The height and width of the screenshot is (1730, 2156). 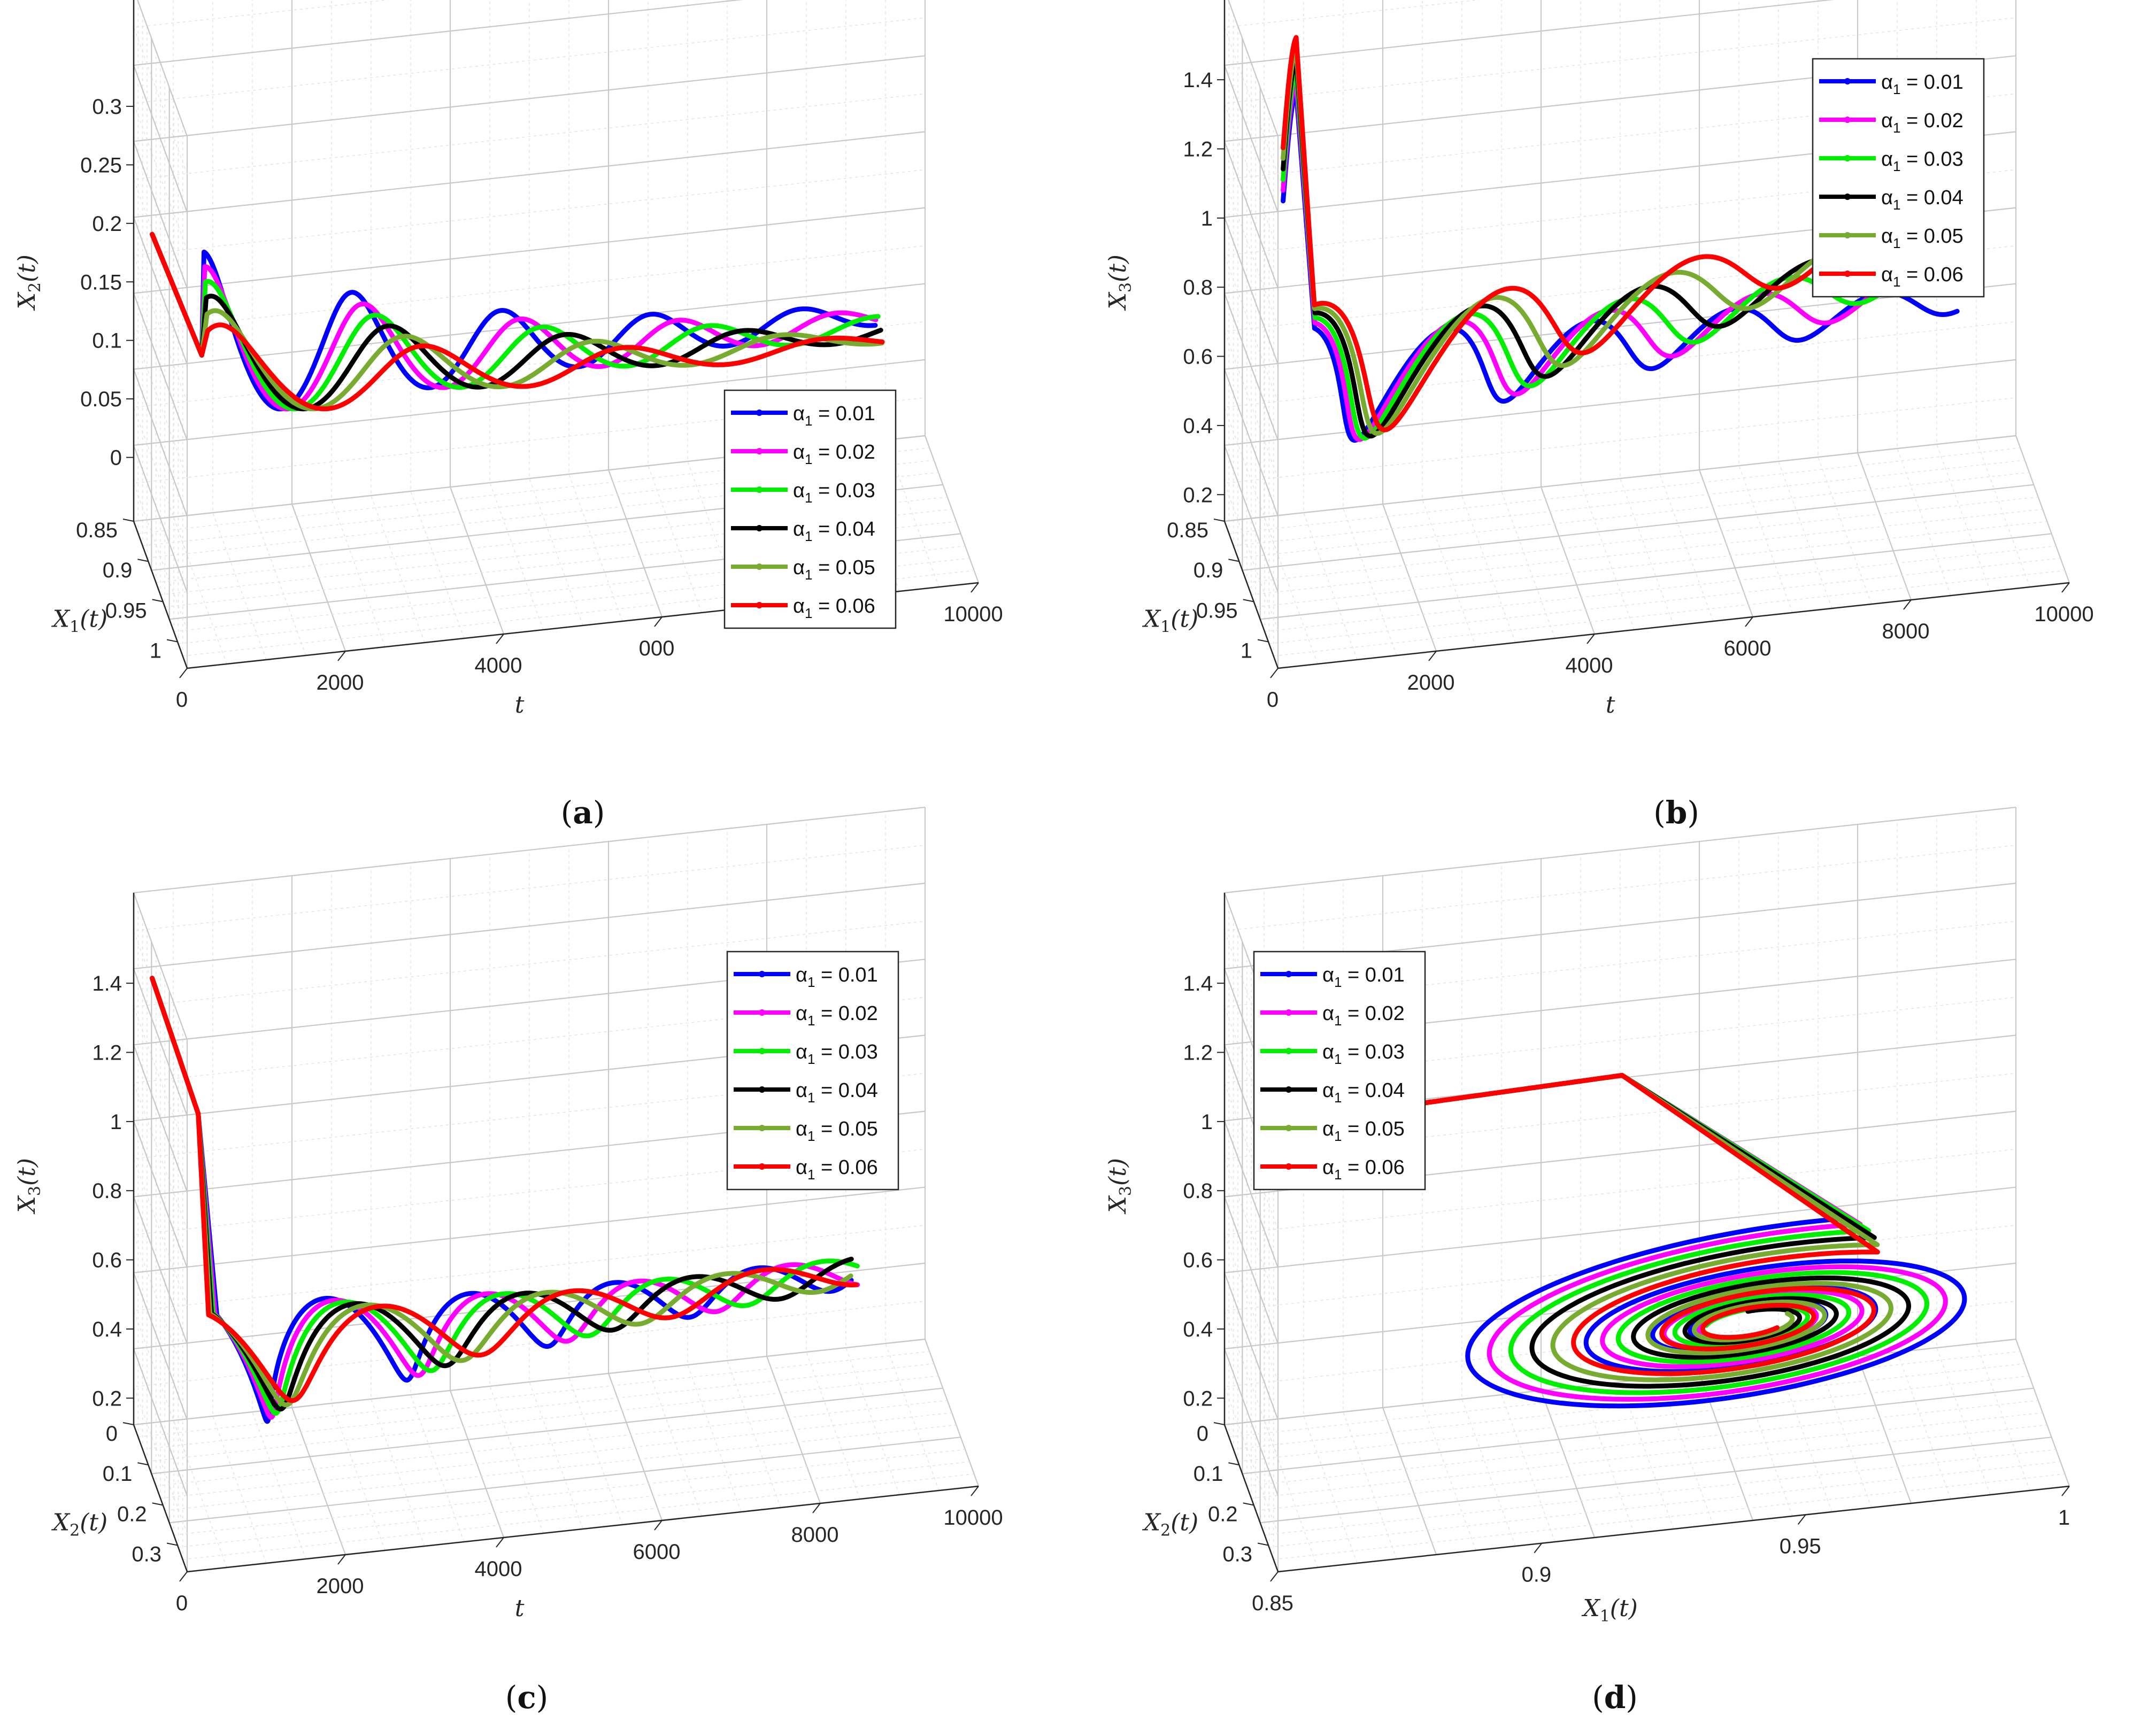 I want to click on tick-label-z: 1.4, so click(x=107, y=983).